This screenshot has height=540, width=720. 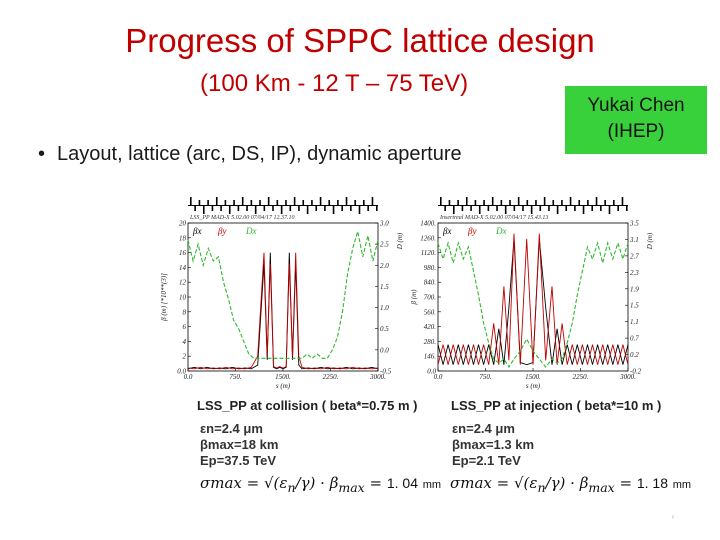 I want to click on y-tick-label: 420., so click(x=430, y=327).